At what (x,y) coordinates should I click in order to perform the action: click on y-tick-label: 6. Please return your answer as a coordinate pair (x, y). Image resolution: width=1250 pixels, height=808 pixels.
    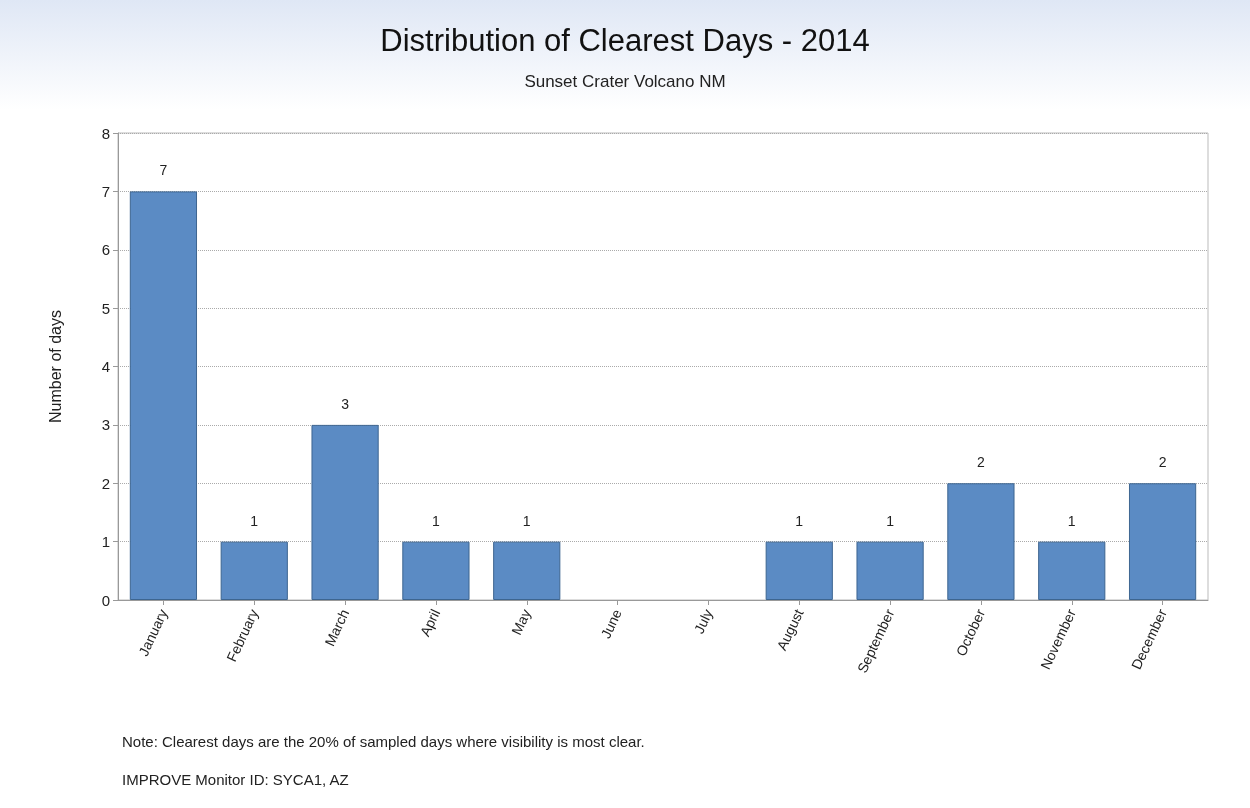
    Looking at the image, I should click on (105, 250).